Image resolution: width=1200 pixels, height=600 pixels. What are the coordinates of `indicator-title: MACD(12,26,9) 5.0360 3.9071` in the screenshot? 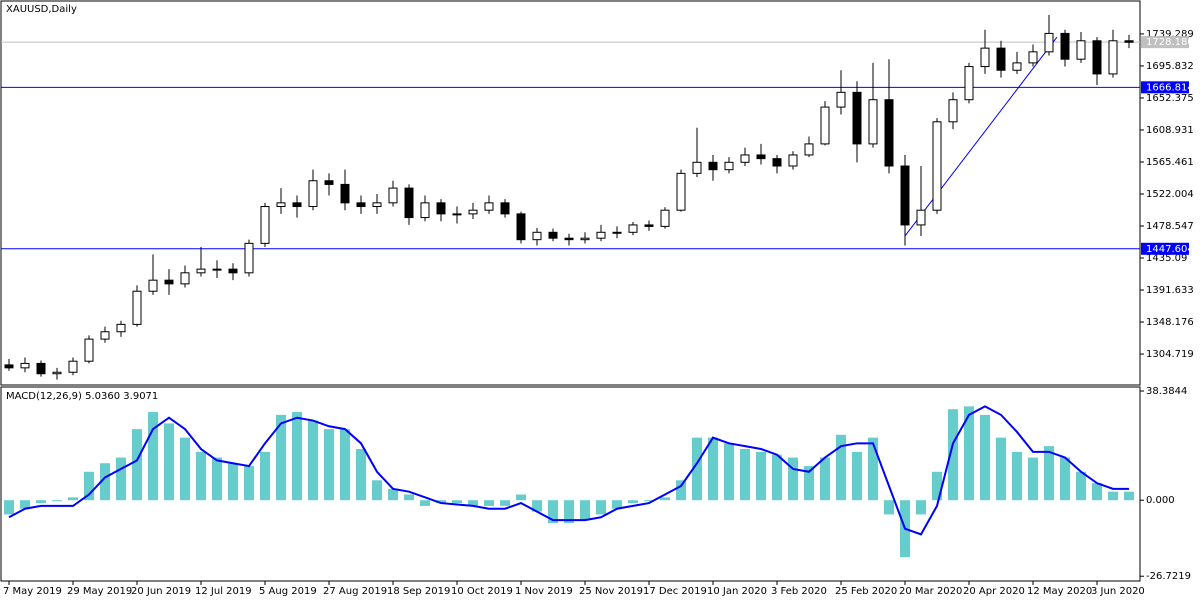 It's located at (82, 396).